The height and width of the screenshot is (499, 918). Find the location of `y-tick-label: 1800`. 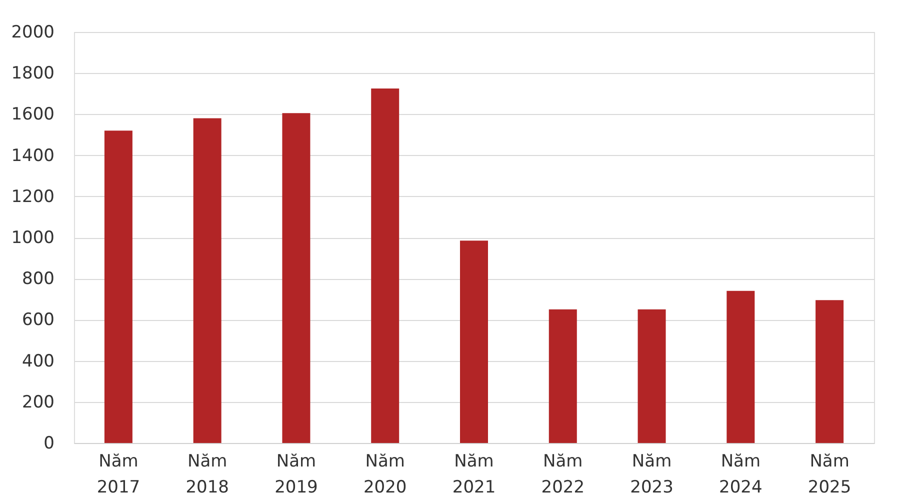

y-tick-label: 1800 is located at coordinates (32, 74).